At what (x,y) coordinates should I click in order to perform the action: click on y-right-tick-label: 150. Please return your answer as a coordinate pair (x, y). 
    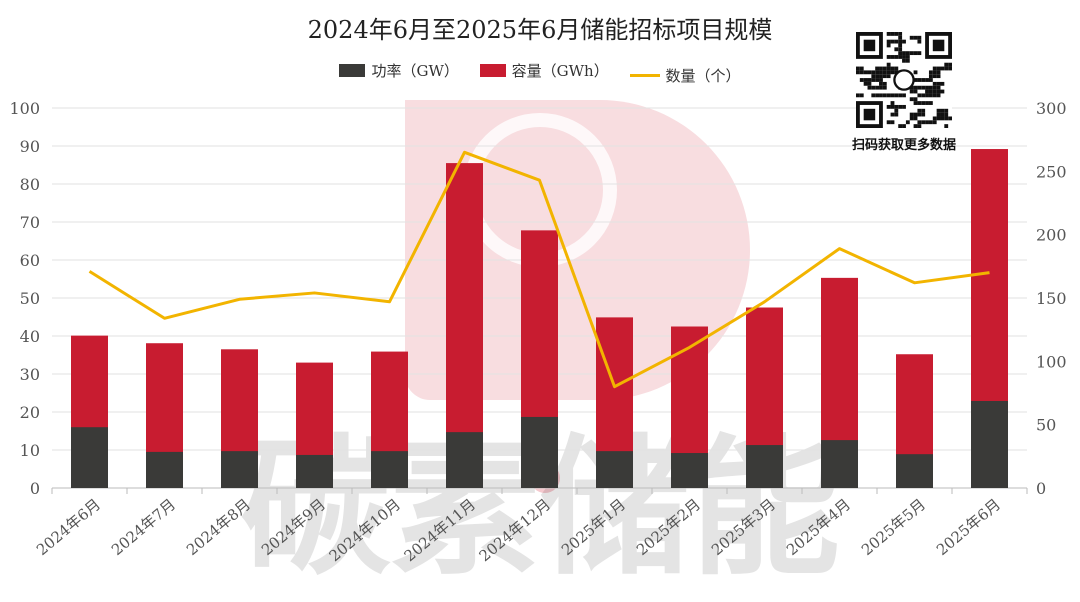
    Looking at the image, I should click on (1051, 298).